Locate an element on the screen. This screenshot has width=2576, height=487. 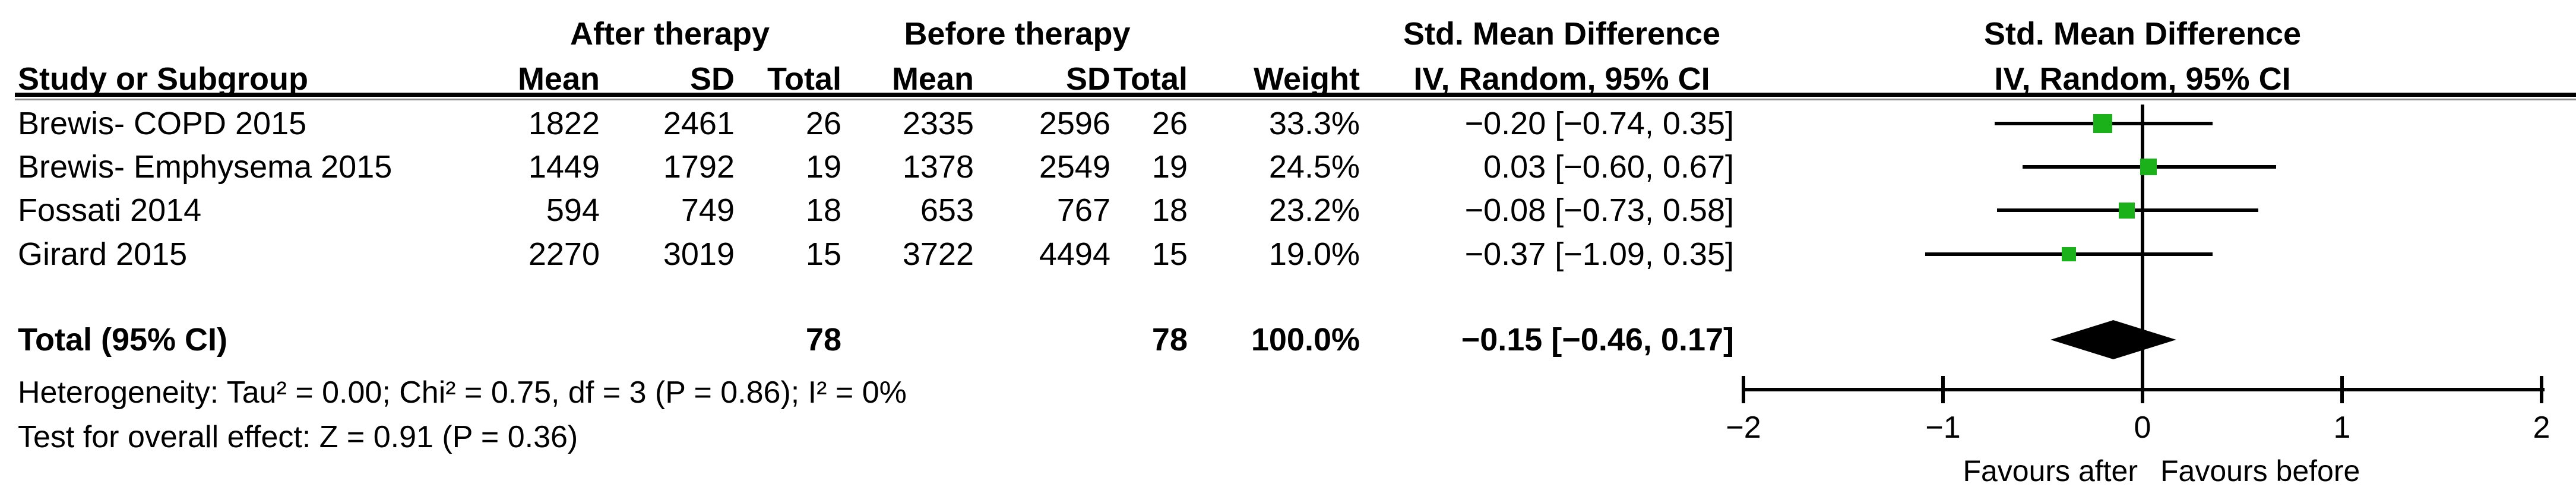
sd1-value: 2461 is located at coordinates (699, 123).